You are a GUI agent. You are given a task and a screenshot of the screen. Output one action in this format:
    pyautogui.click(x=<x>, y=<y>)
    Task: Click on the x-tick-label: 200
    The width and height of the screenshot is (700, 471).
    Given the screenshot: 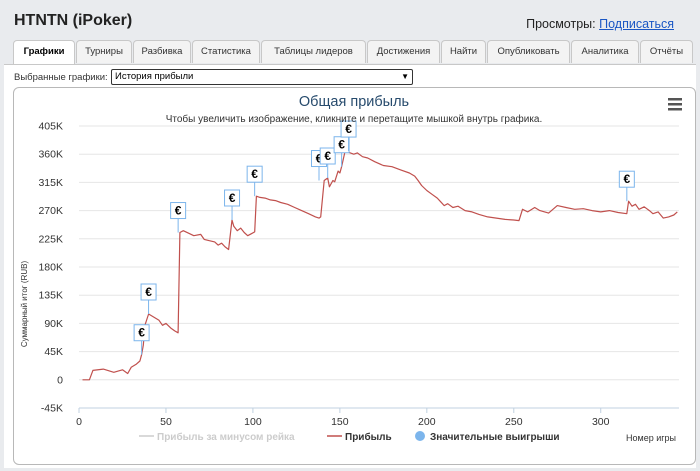 What is the action you would take?
    pyautogui.click(x=427, y=422)
    